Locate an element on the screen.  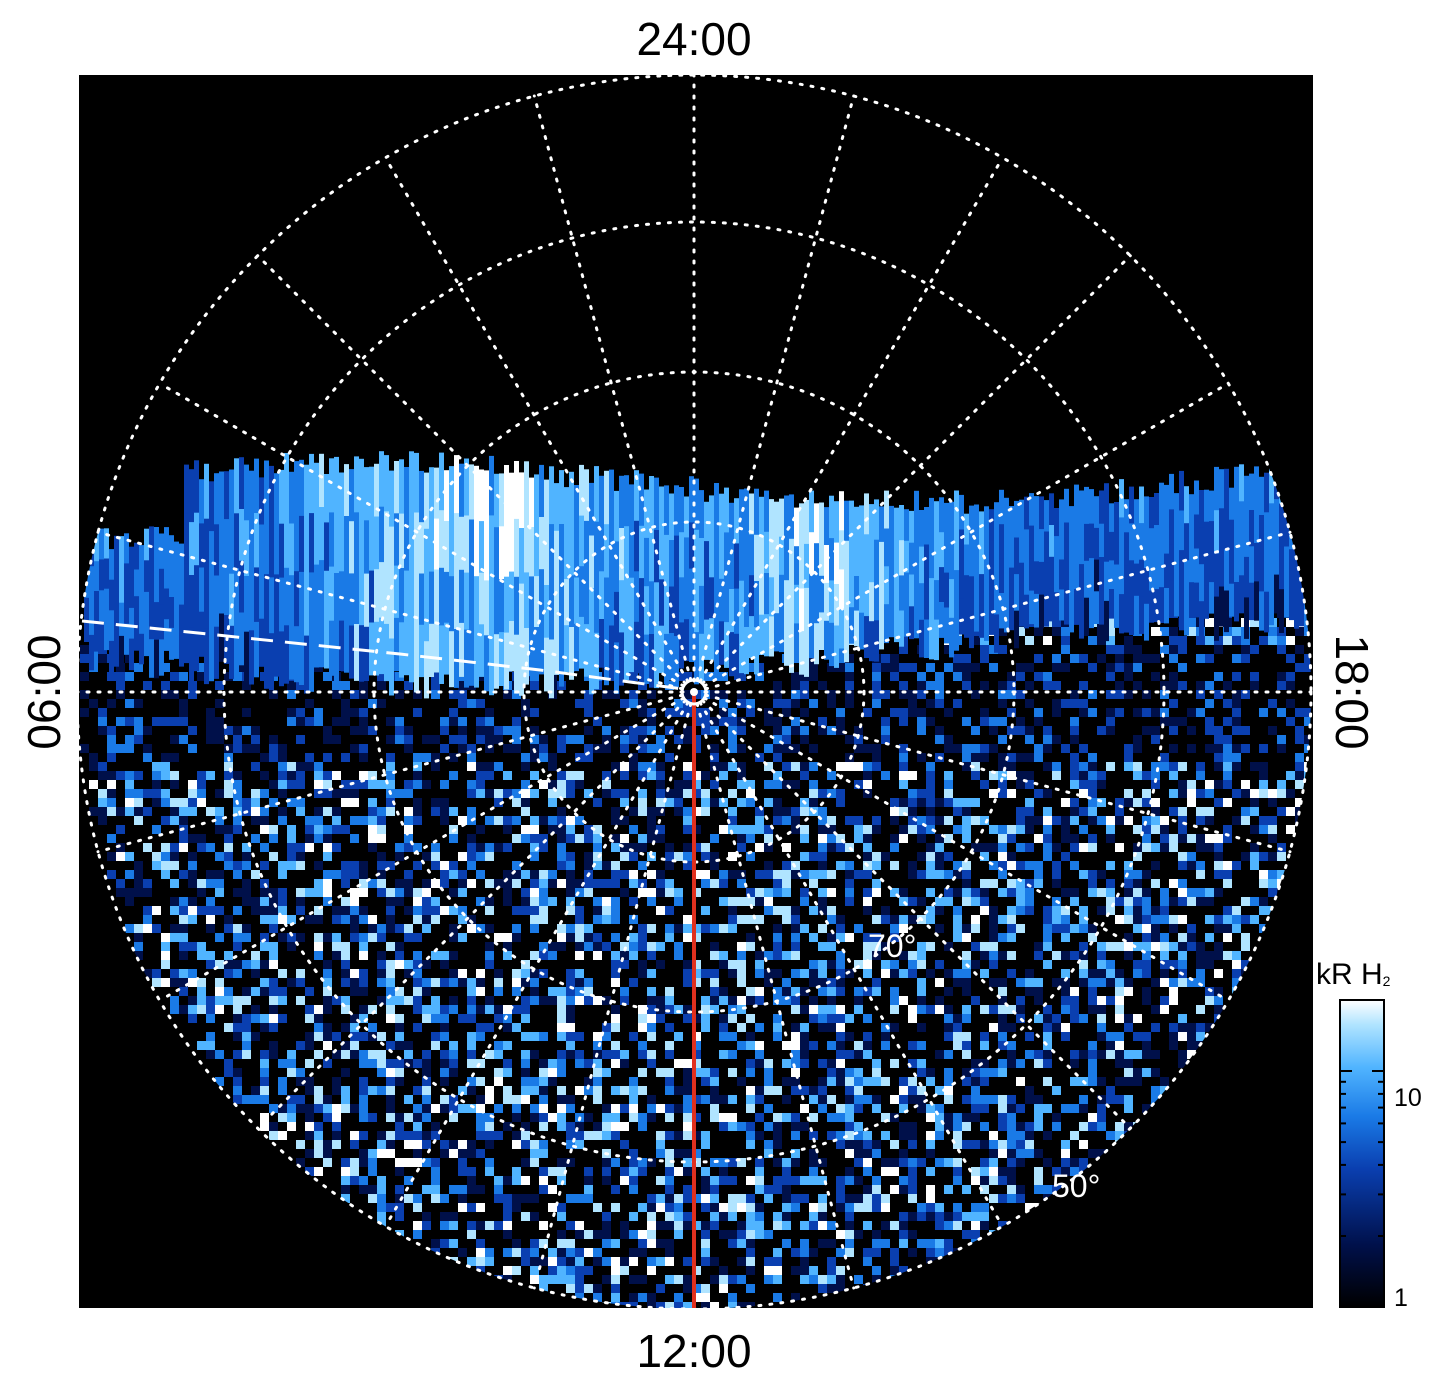
colorbar-tick-10: 10 is located at coordinates (1408, 1098).